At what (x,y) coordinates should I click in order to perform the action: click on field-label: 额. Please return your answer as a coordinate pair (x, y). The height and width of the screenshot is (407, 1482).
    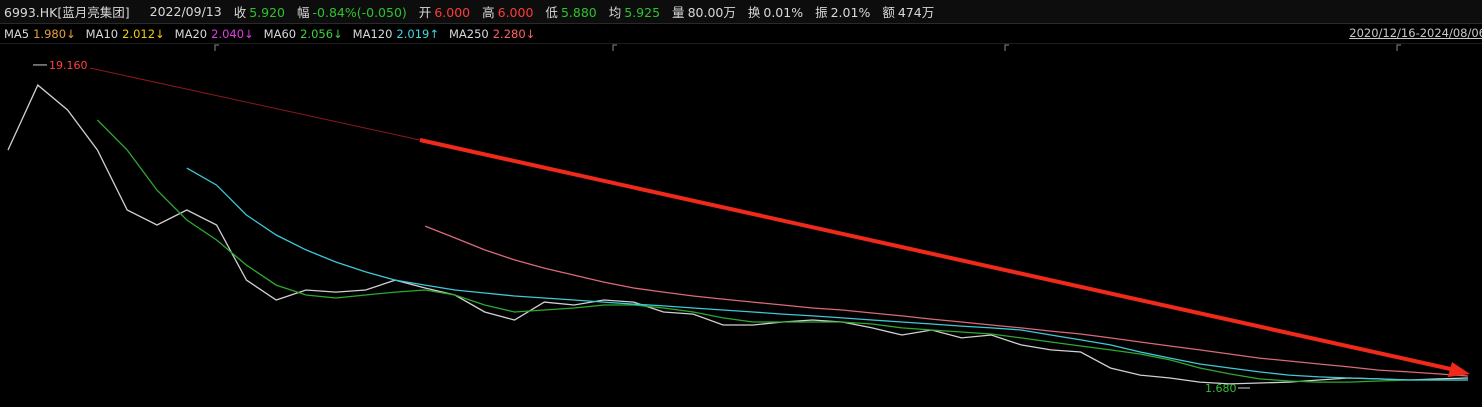
    Looking at the image, I should click on (888, 12).